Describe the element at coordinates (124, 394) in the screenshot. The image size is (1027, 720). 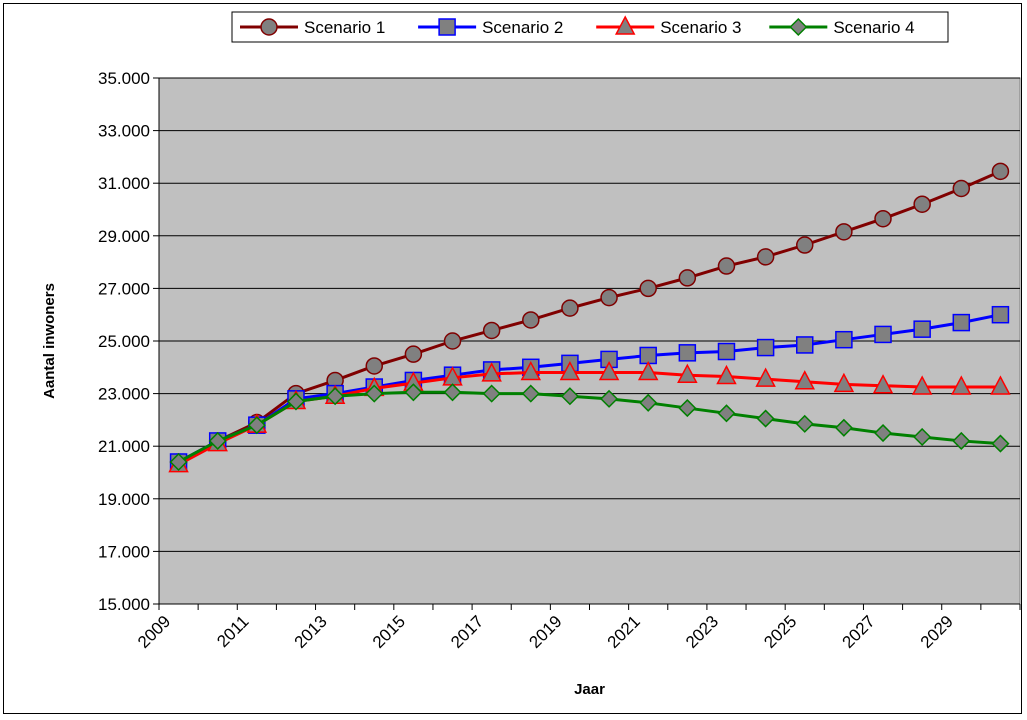
I see `y-tick-label: 23.000` at that location.